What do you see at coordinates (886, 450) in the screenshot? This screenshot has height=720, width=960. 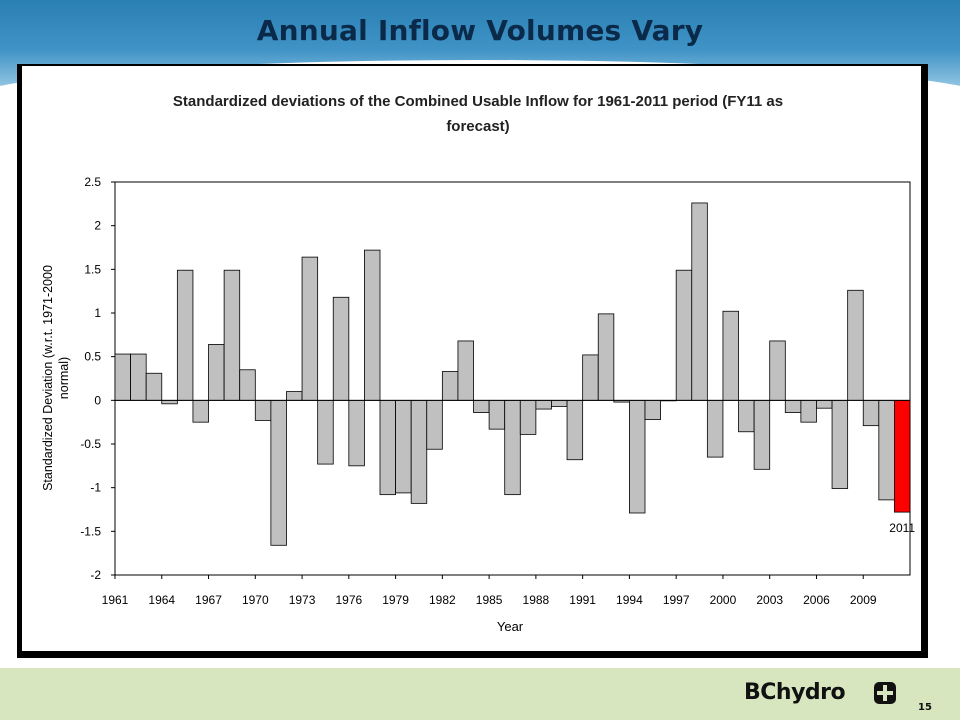 I see `bar-2010` at bounding box center [886, 450].